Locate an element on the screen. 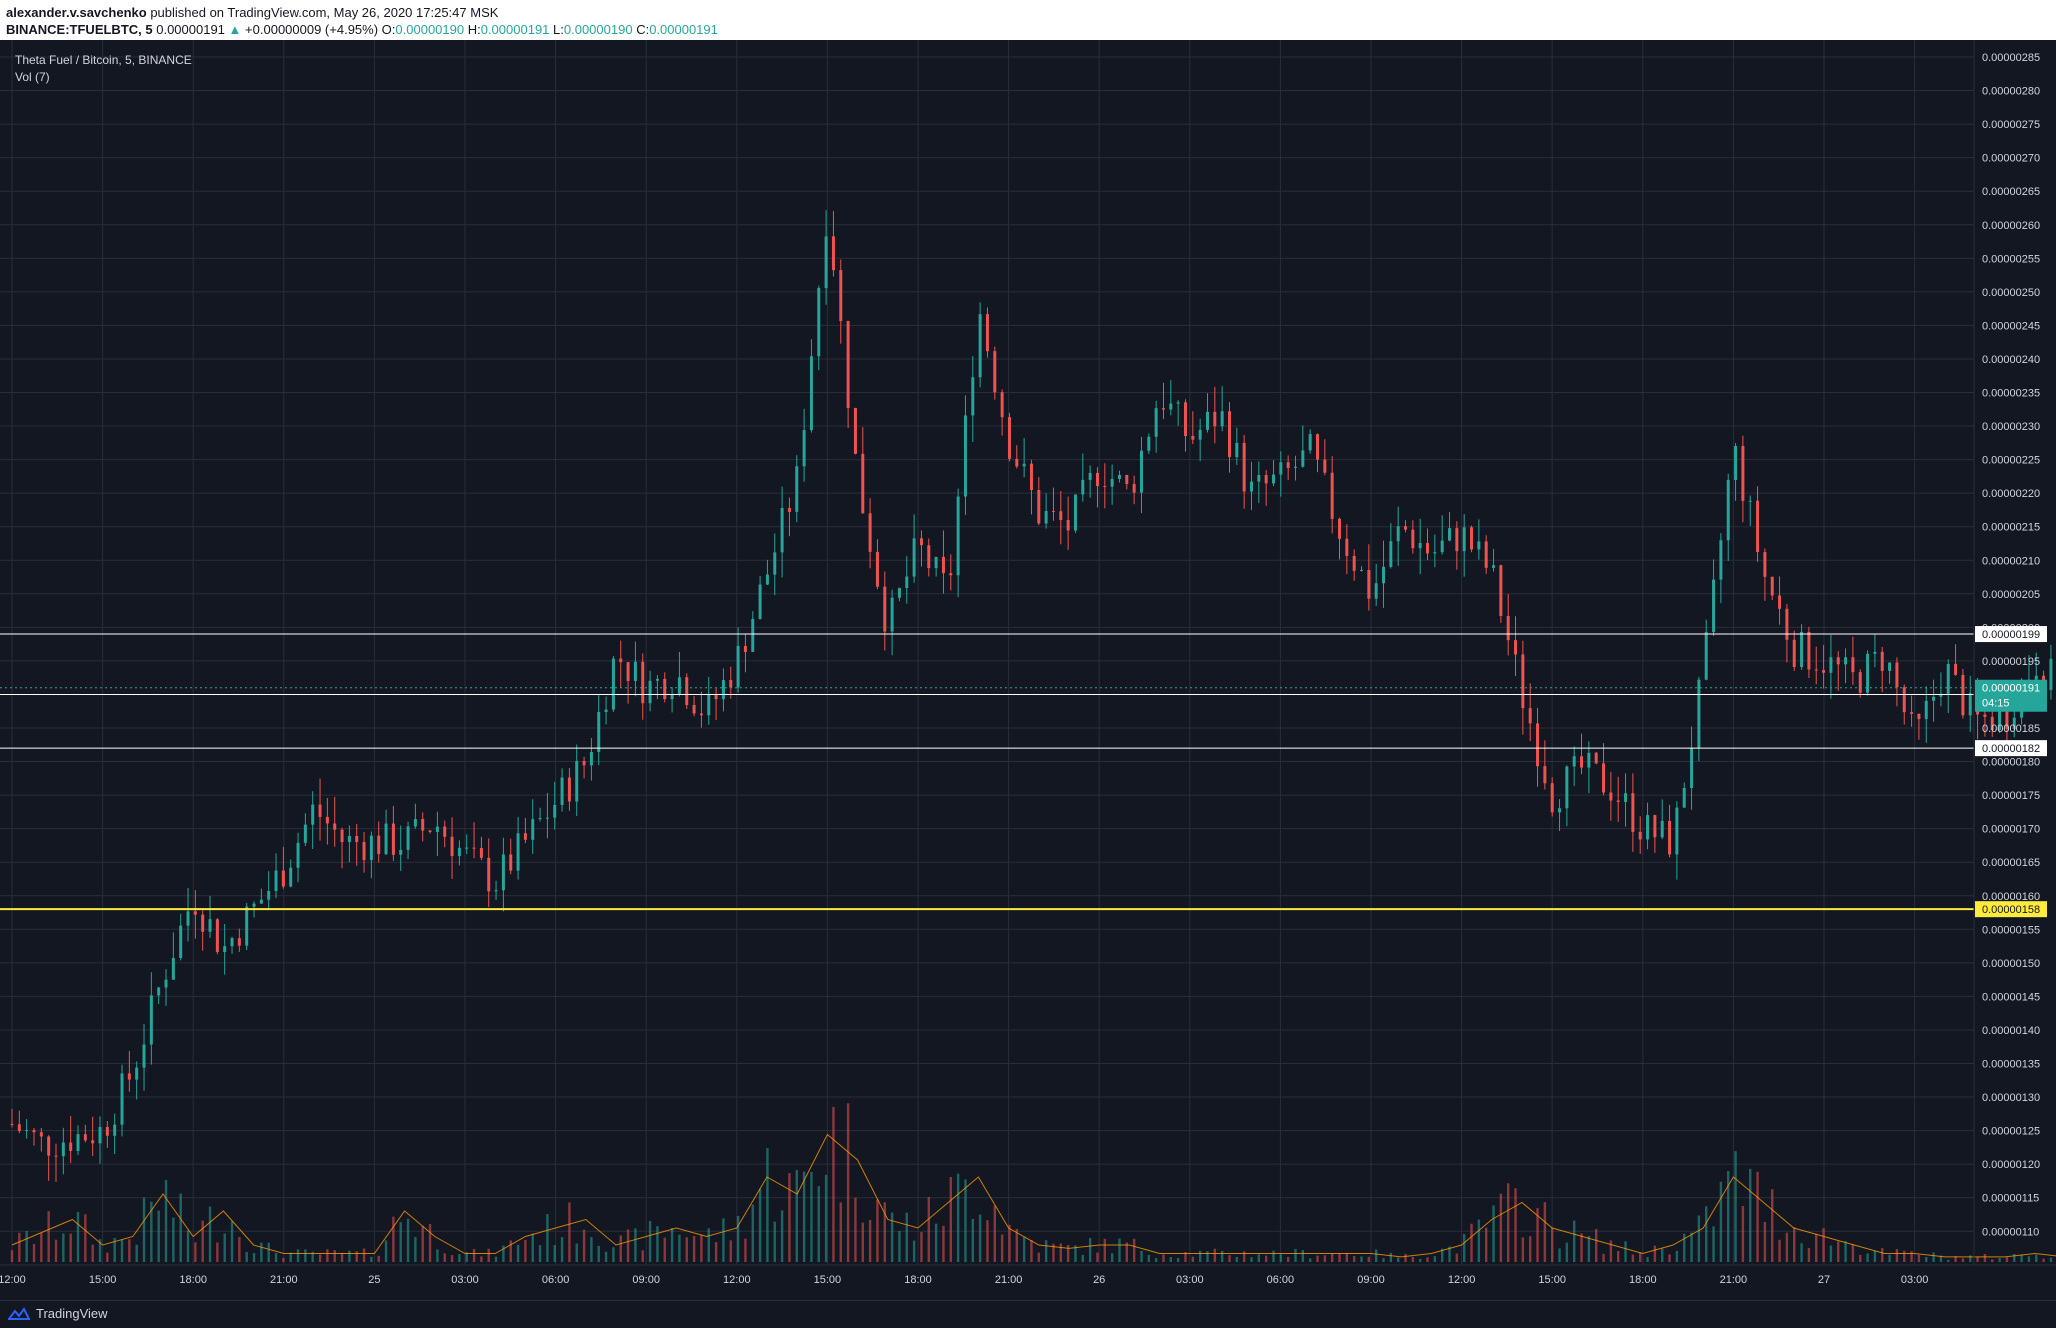  high-value: 0.00000191 is located at coordinates (515, 29).